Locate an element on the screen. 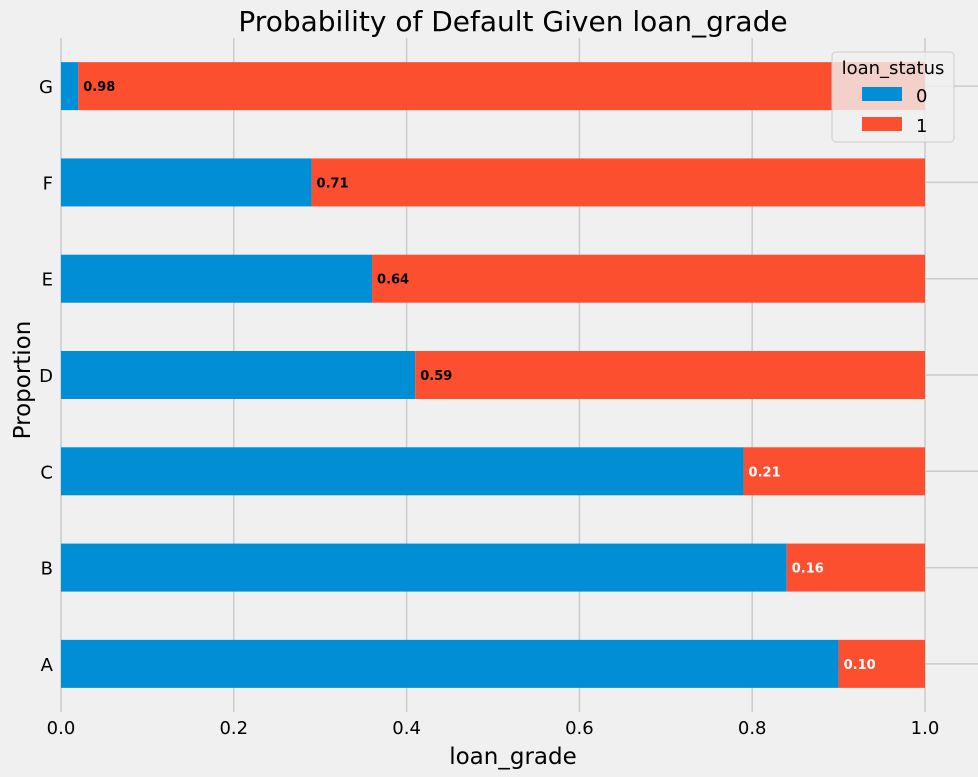  x-axis-label: loan_grade is located at coordinates (513, 757).